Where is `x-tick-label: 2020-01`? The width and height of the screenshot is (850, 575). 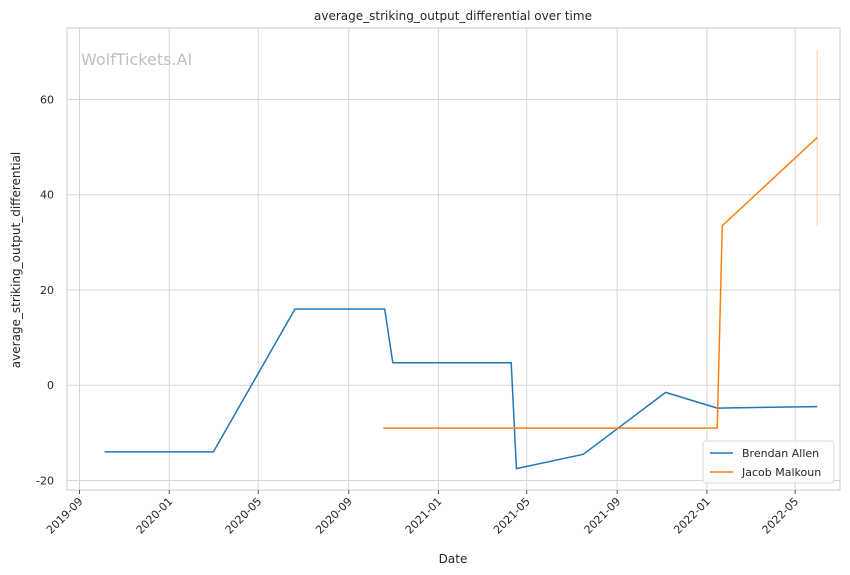 x-tick-label: 2020-01 is located at coordinates (155, 516).